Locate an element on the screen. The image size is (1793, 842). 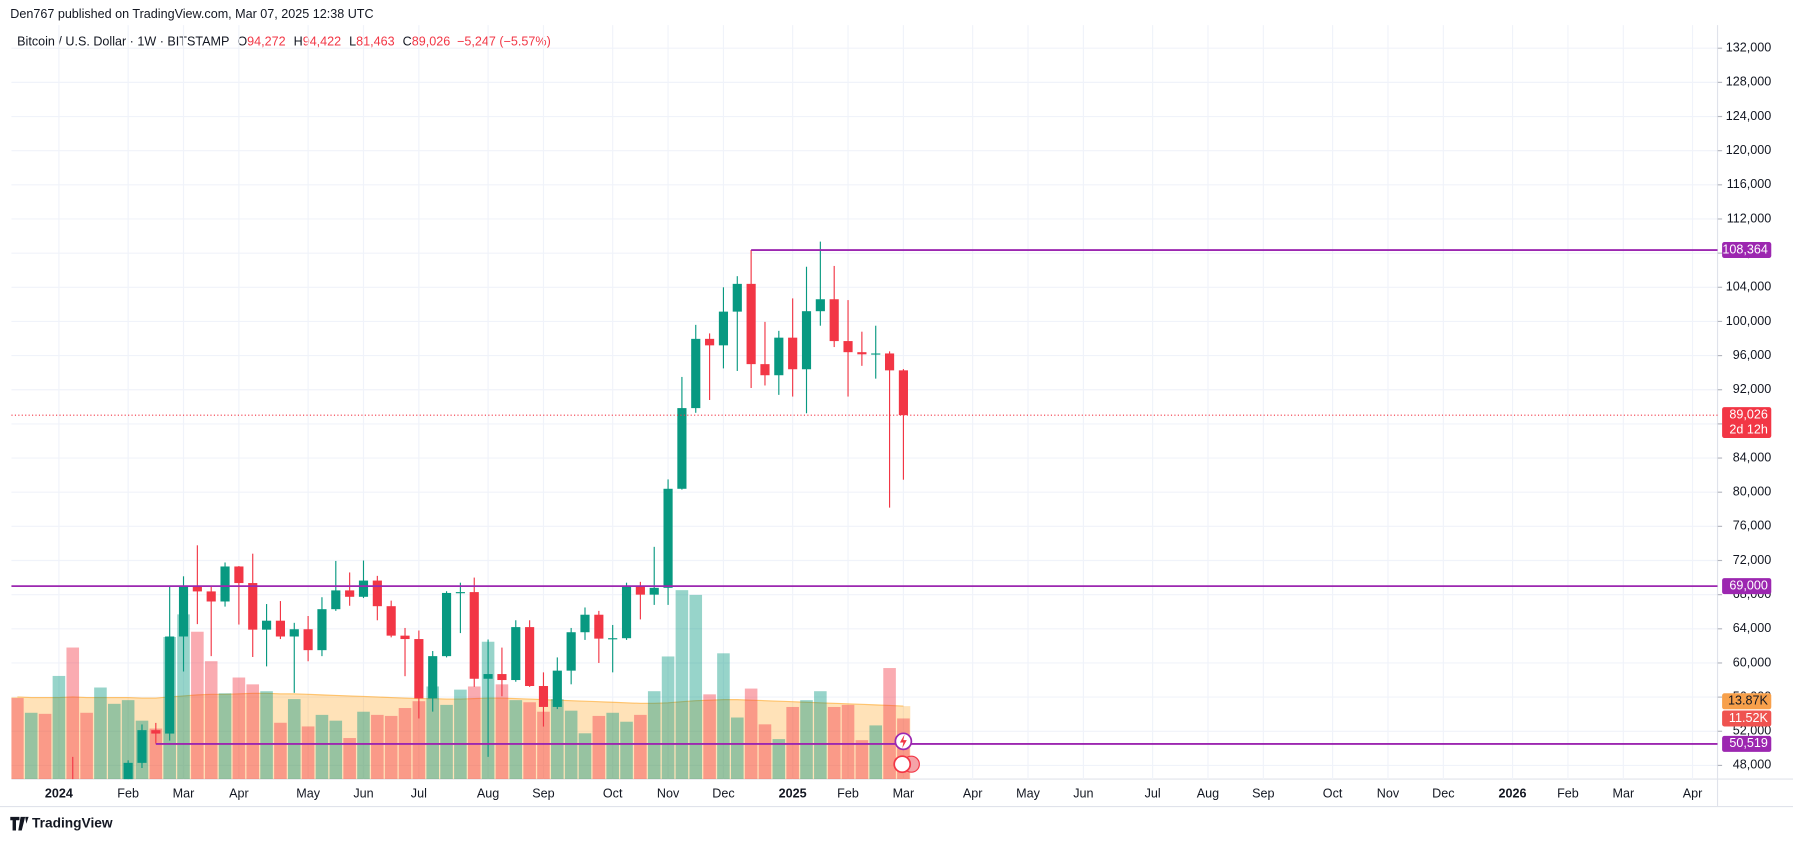
level-label: 108,364 is located at coordinates (1744, 249).